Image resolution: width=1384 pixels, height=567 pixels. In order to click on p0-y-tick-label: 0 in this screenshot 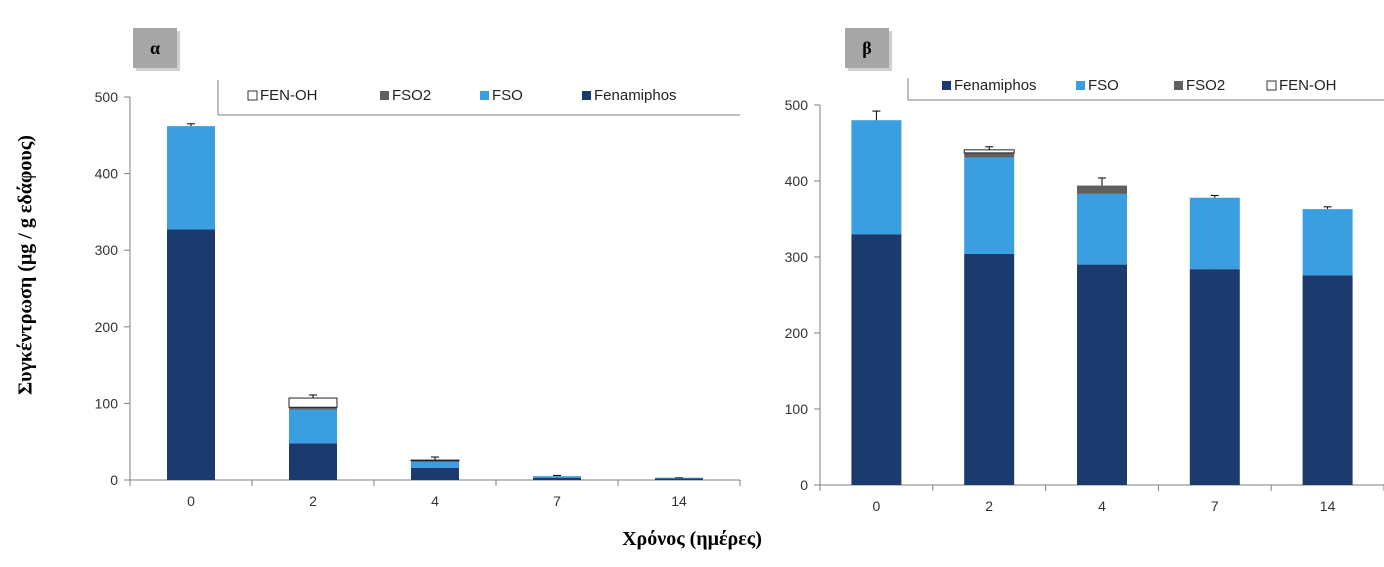, I will do `click(114, 480)`.